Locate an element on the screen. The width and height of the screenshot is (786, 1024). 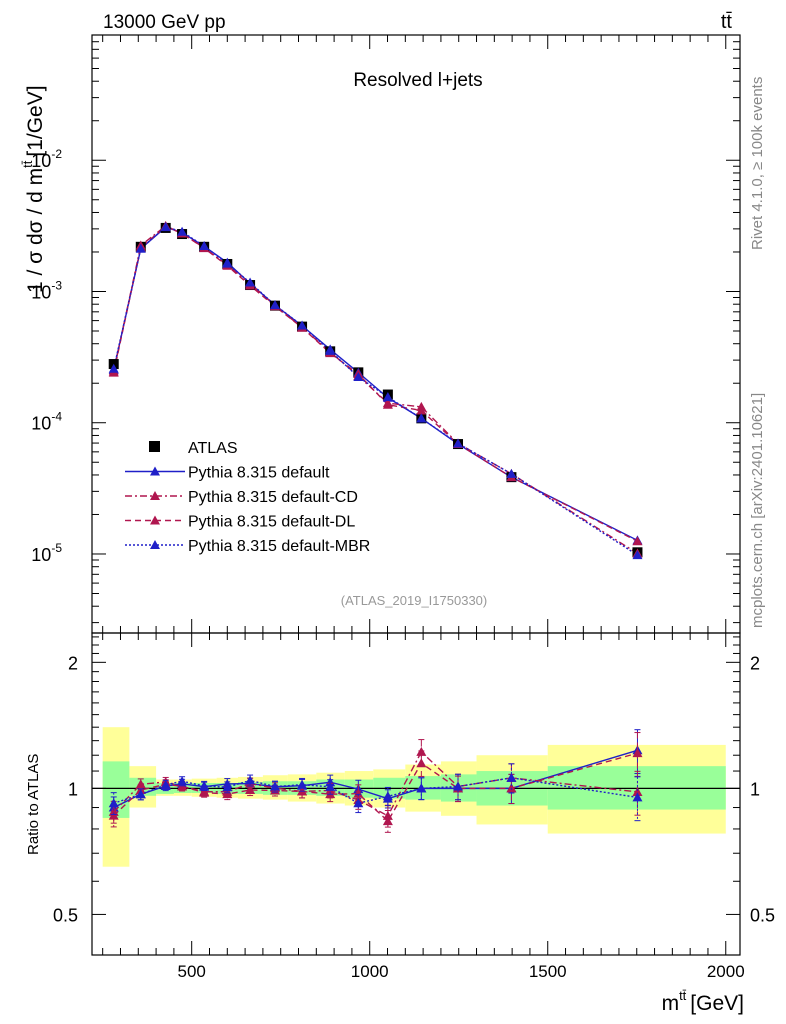
x-axis-label: mtt̄ [GeV] is located at coordinates (703, 1001).